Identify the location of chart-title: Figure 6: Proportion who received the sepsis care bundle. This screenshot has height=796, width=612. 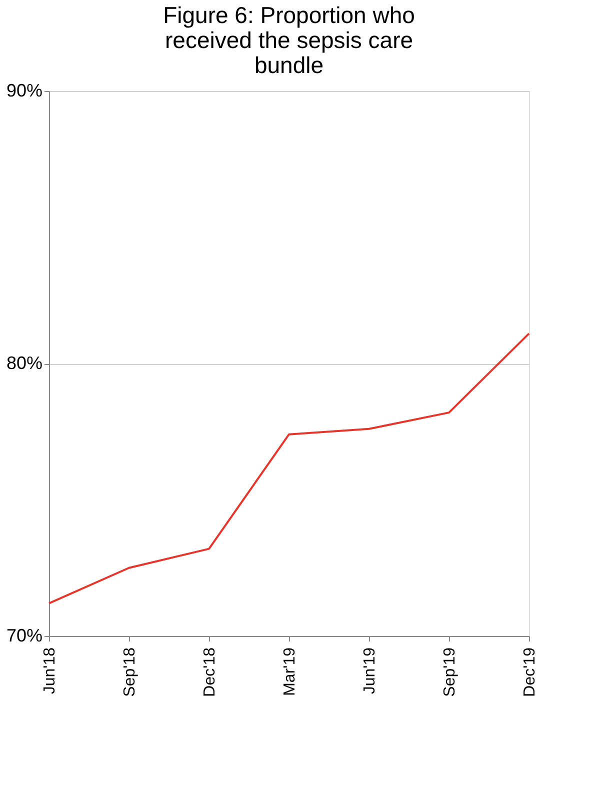
(289, 40).